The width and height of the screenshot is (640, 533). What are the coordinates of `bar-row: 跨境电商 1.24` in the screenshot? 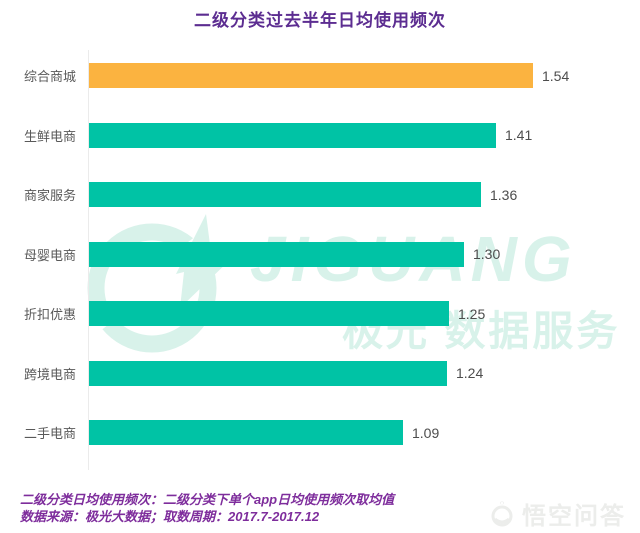 It's located at (320, 374).